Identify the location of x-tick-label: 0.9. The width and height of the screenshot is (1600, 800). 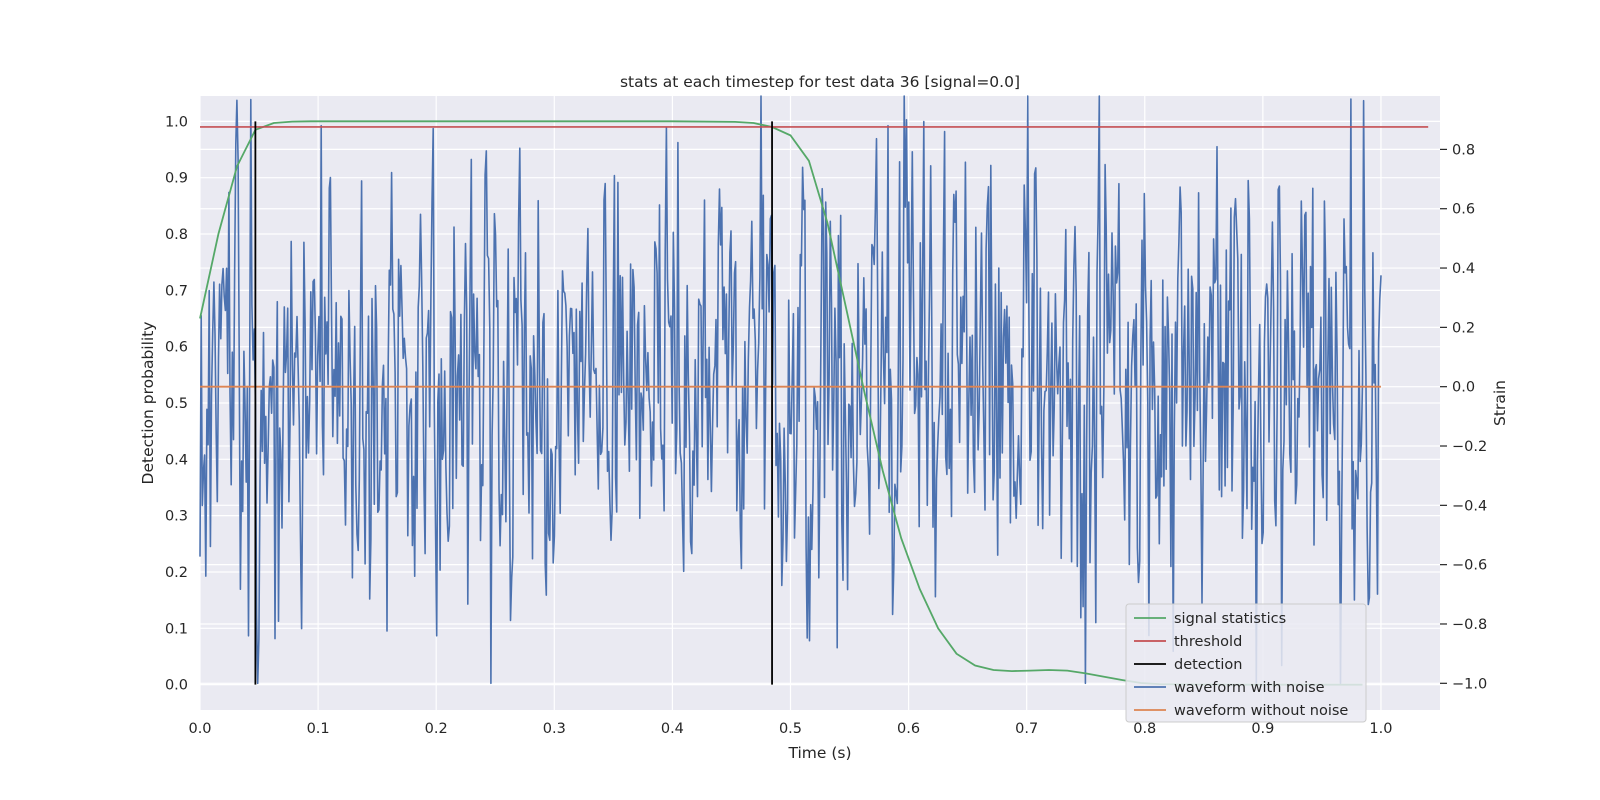
(1262, 729).